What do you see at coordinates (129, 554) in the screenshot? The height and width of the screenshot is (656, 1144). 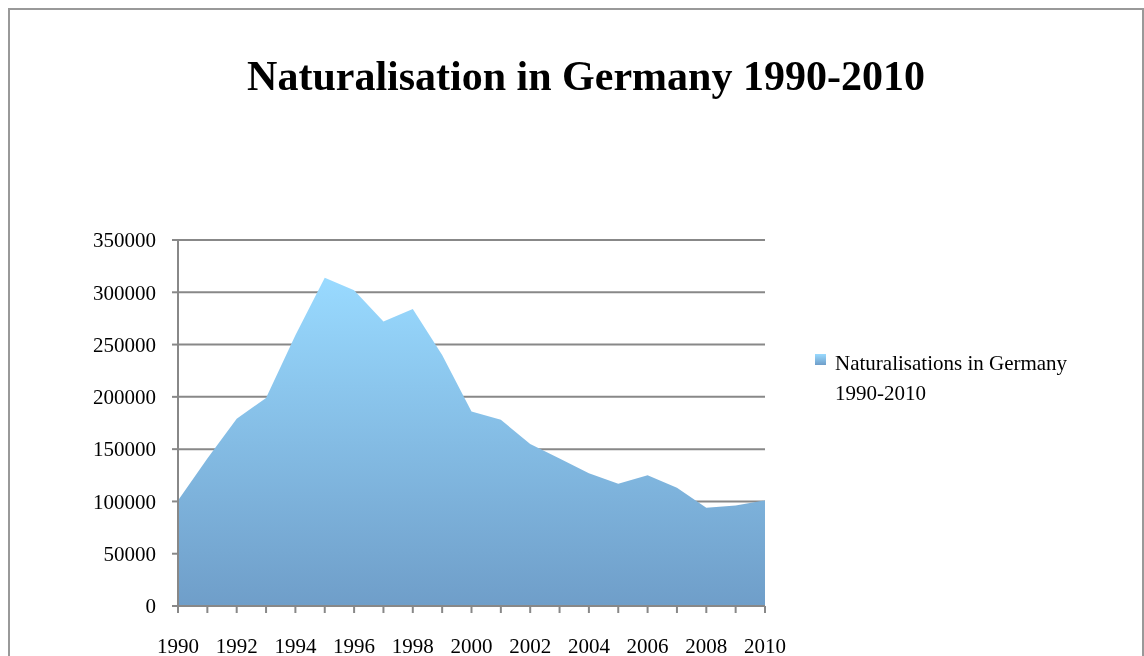 I see `y-tick-label: 50000` at bounding box center [129, 554].